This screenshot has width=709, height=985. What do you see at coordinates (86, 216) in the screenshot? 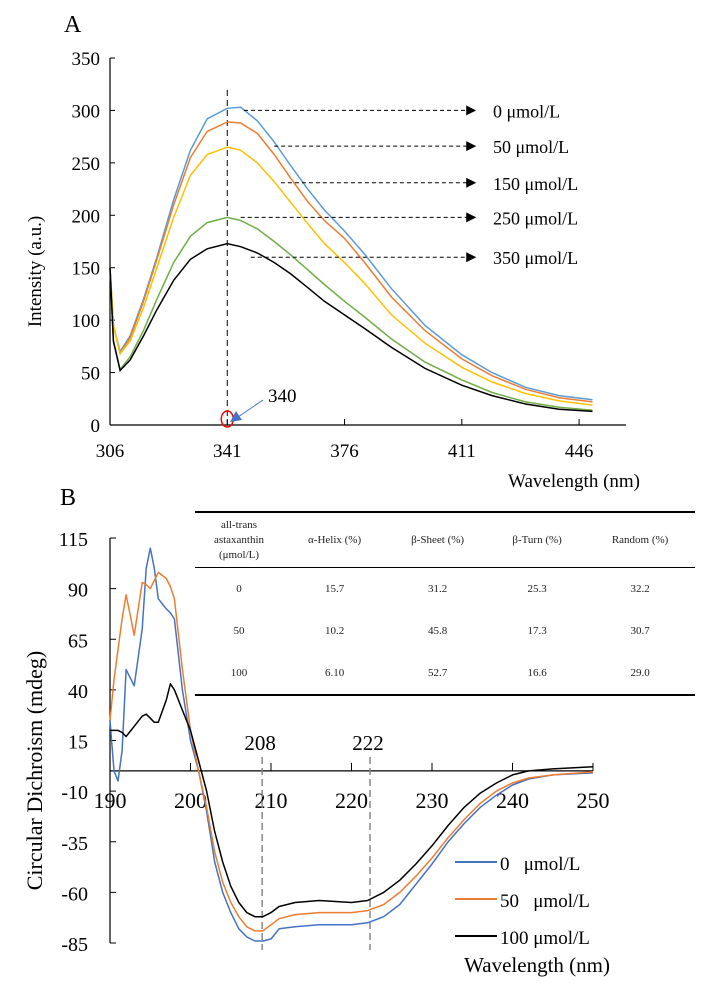
I see `y-tick-label-a: 200` at bounding box center [86, 216].